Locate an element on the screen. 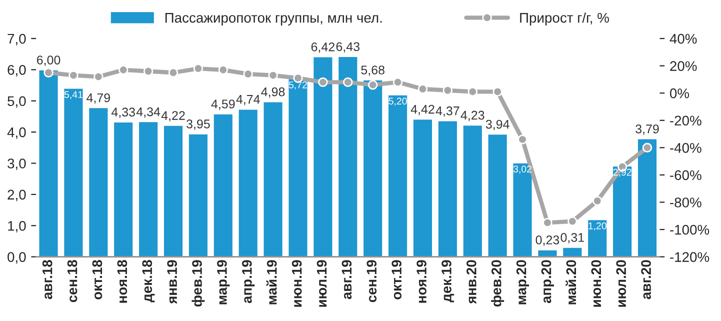 The width and height of the screenshot is (721, 321). data-label: 4,59 is located at coordinates (223, 105).